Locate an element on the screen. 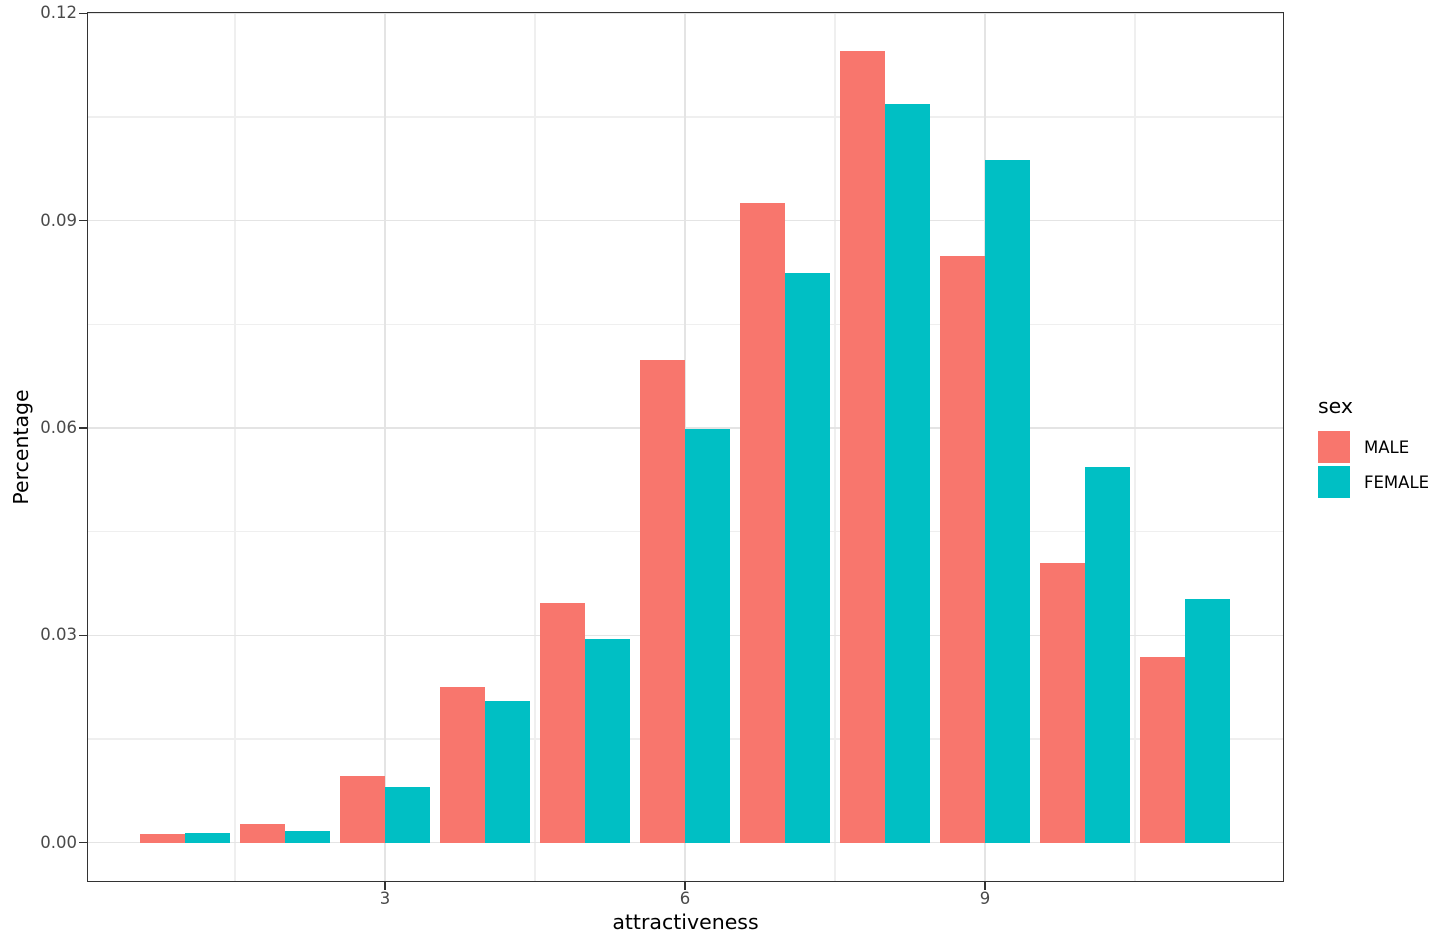 This screenshot has width=1456, height=946. legend-item-female: FEMALE is located at coordinates (1373, 482).